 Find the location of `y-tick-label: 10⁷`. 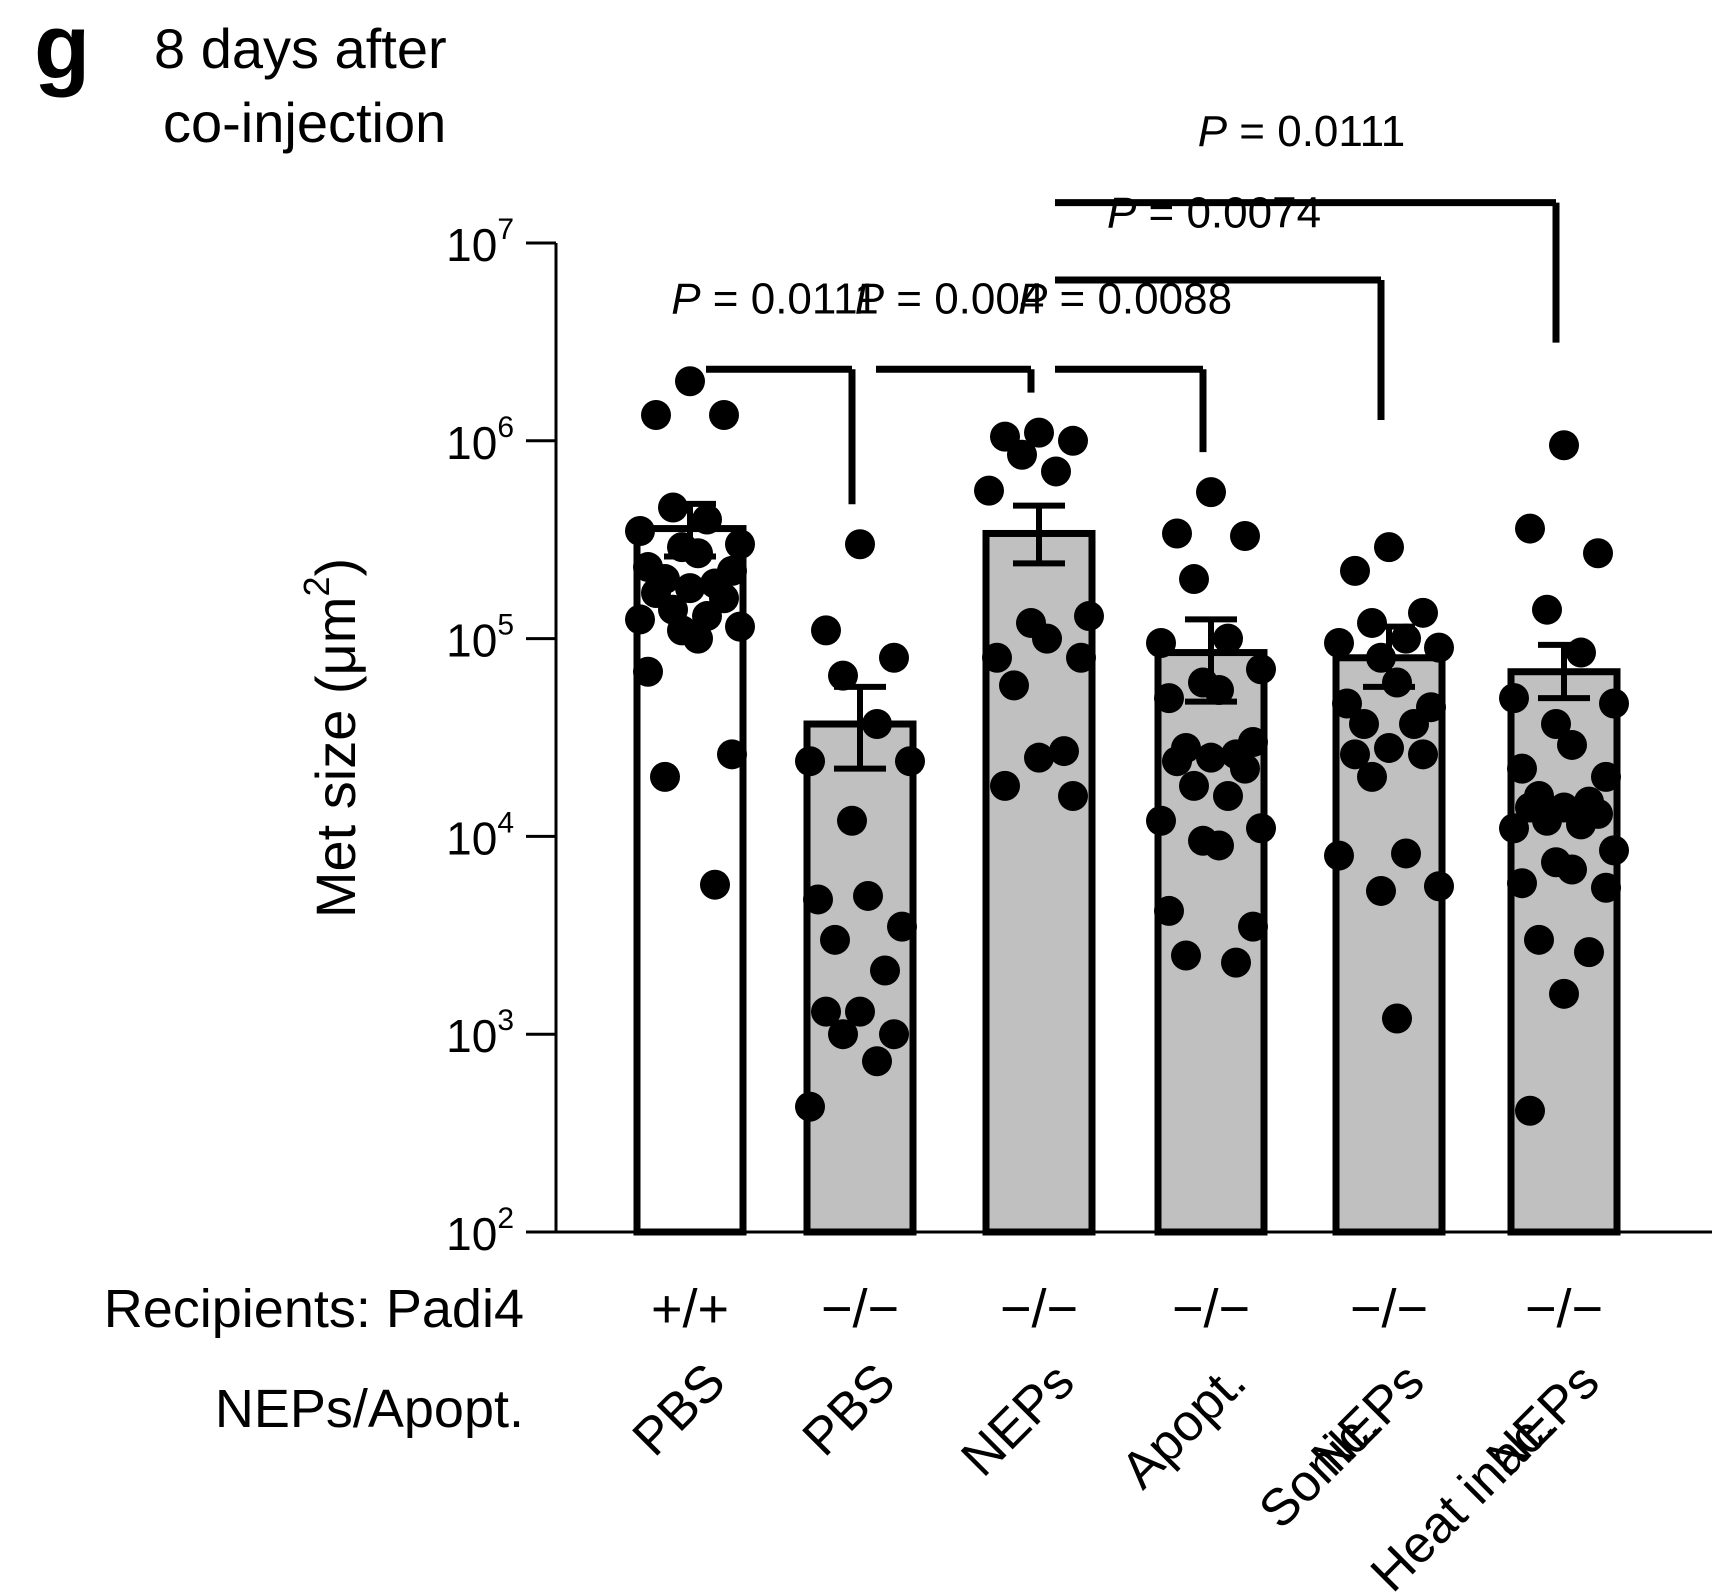

y-tick-label: 10⁷ is located at coordinates (480, 242).